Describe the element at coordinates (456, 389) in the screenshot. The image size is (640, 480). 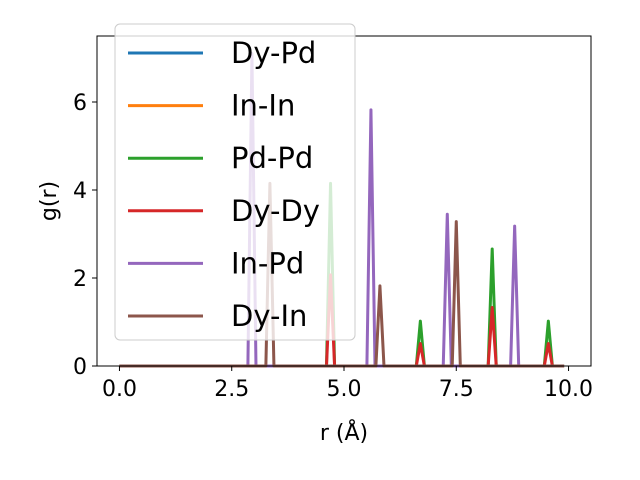
I see `x-tick-label: 7.5` at that location.